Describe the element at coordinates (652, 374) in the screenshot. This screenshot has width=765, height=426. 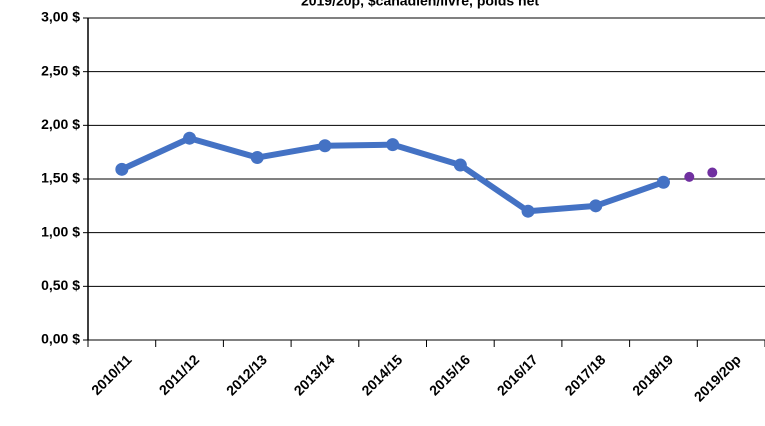
I see `x-tick-label: 2018/19` at that location.